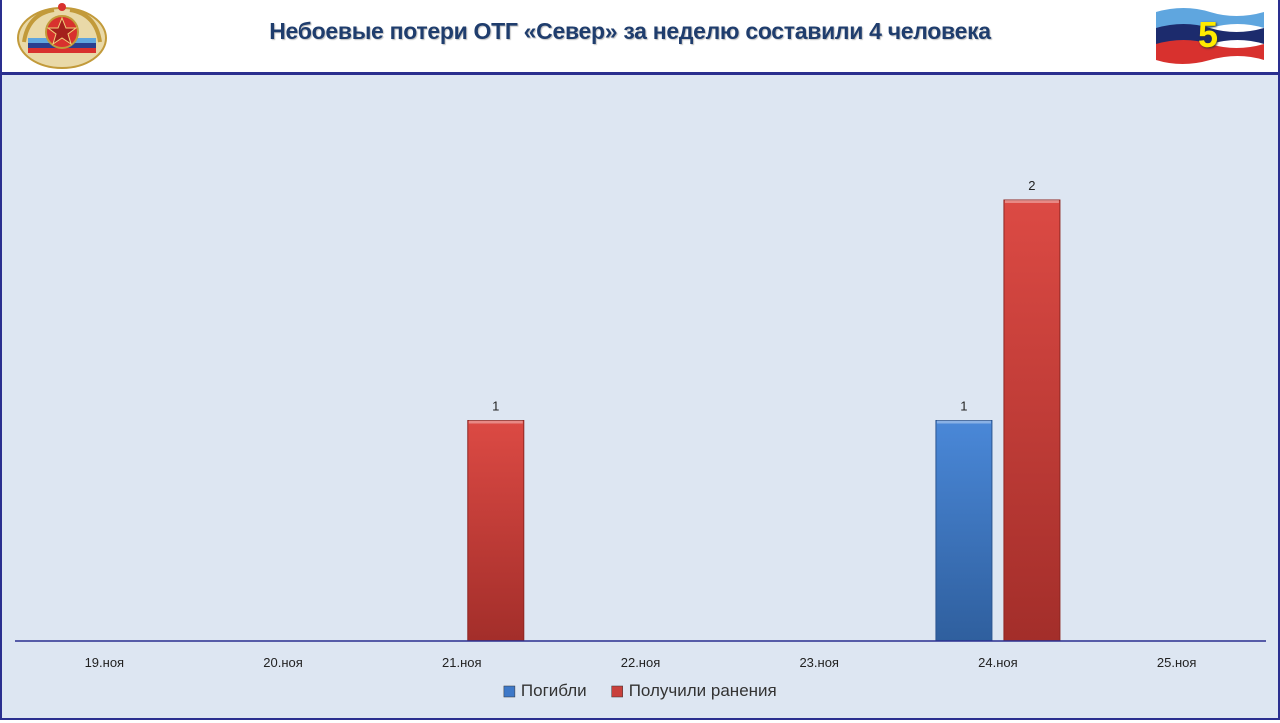 The width and height of the screenshot is (1280, 723). I want to click on page-number: 5, so click(1208, 34).